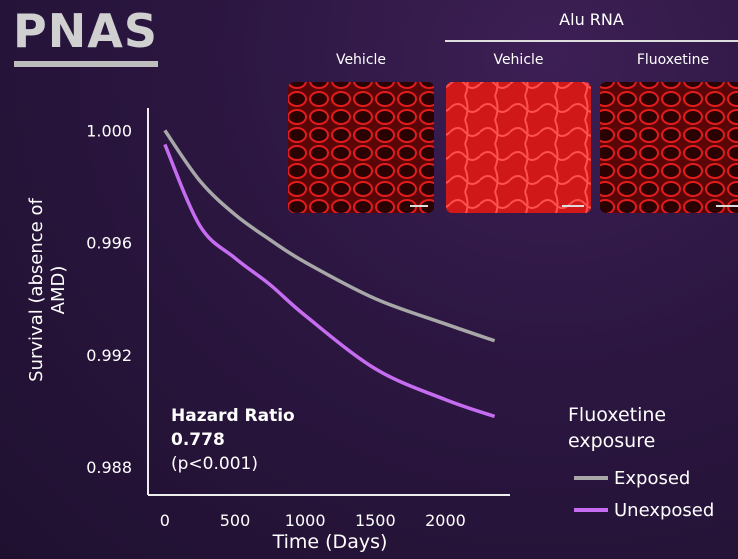 This screenshot has height=559, width=738. I want to click on x-tick-label: 2000, so click(445, 520).